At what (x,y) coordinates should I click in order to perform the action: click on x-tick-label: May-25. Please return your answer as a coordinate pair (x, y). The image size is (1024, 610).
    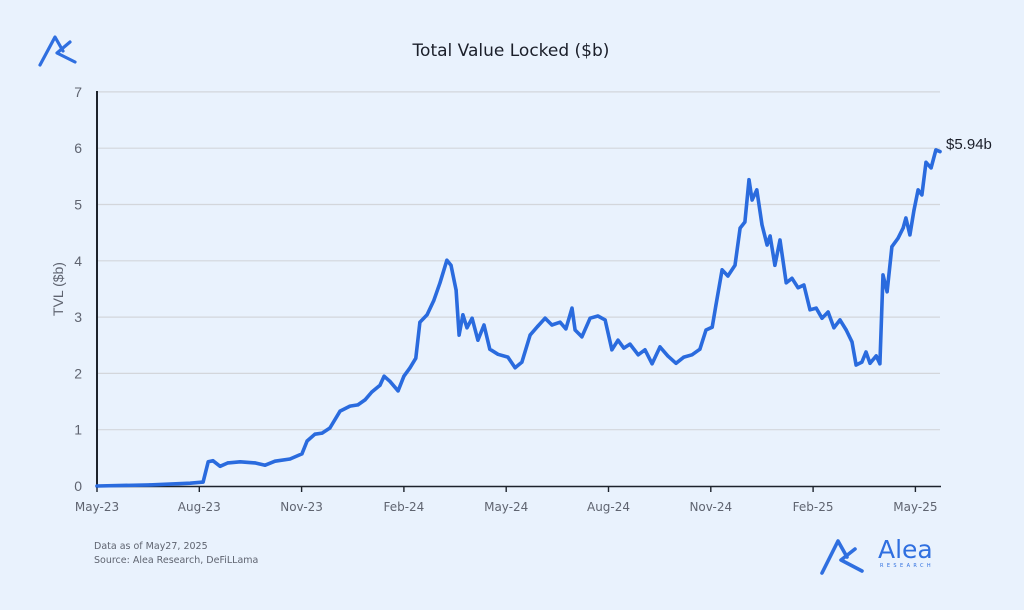
    Looking at the image, I should click on (915, 507).